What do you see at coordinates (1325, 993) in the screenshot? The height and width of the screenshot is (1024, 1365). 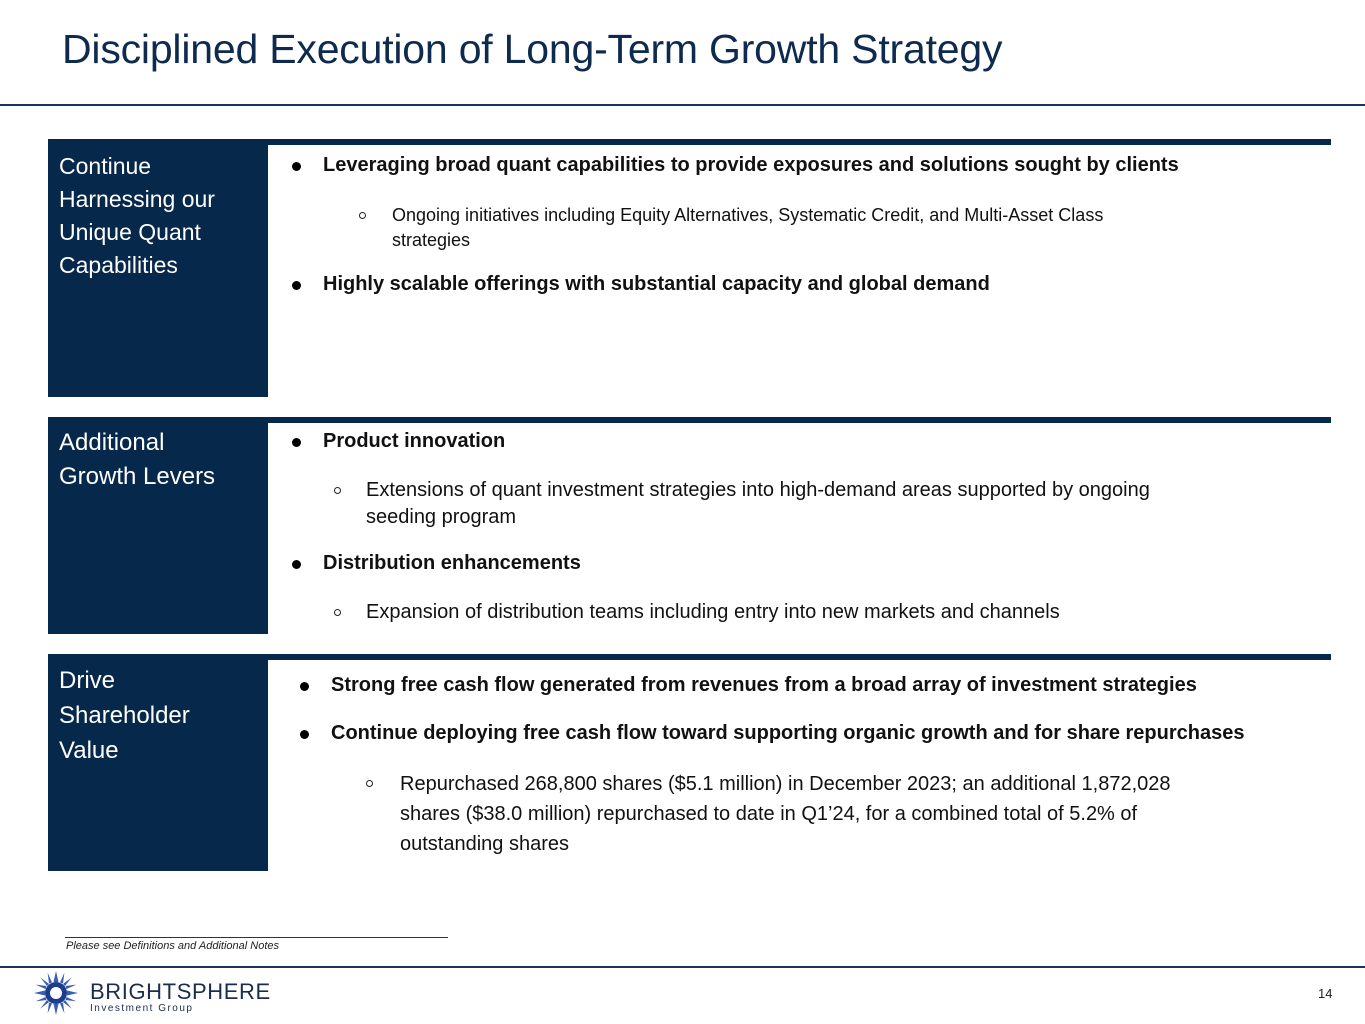 I see `page-number: 14` at bounding box center [1325, 993].